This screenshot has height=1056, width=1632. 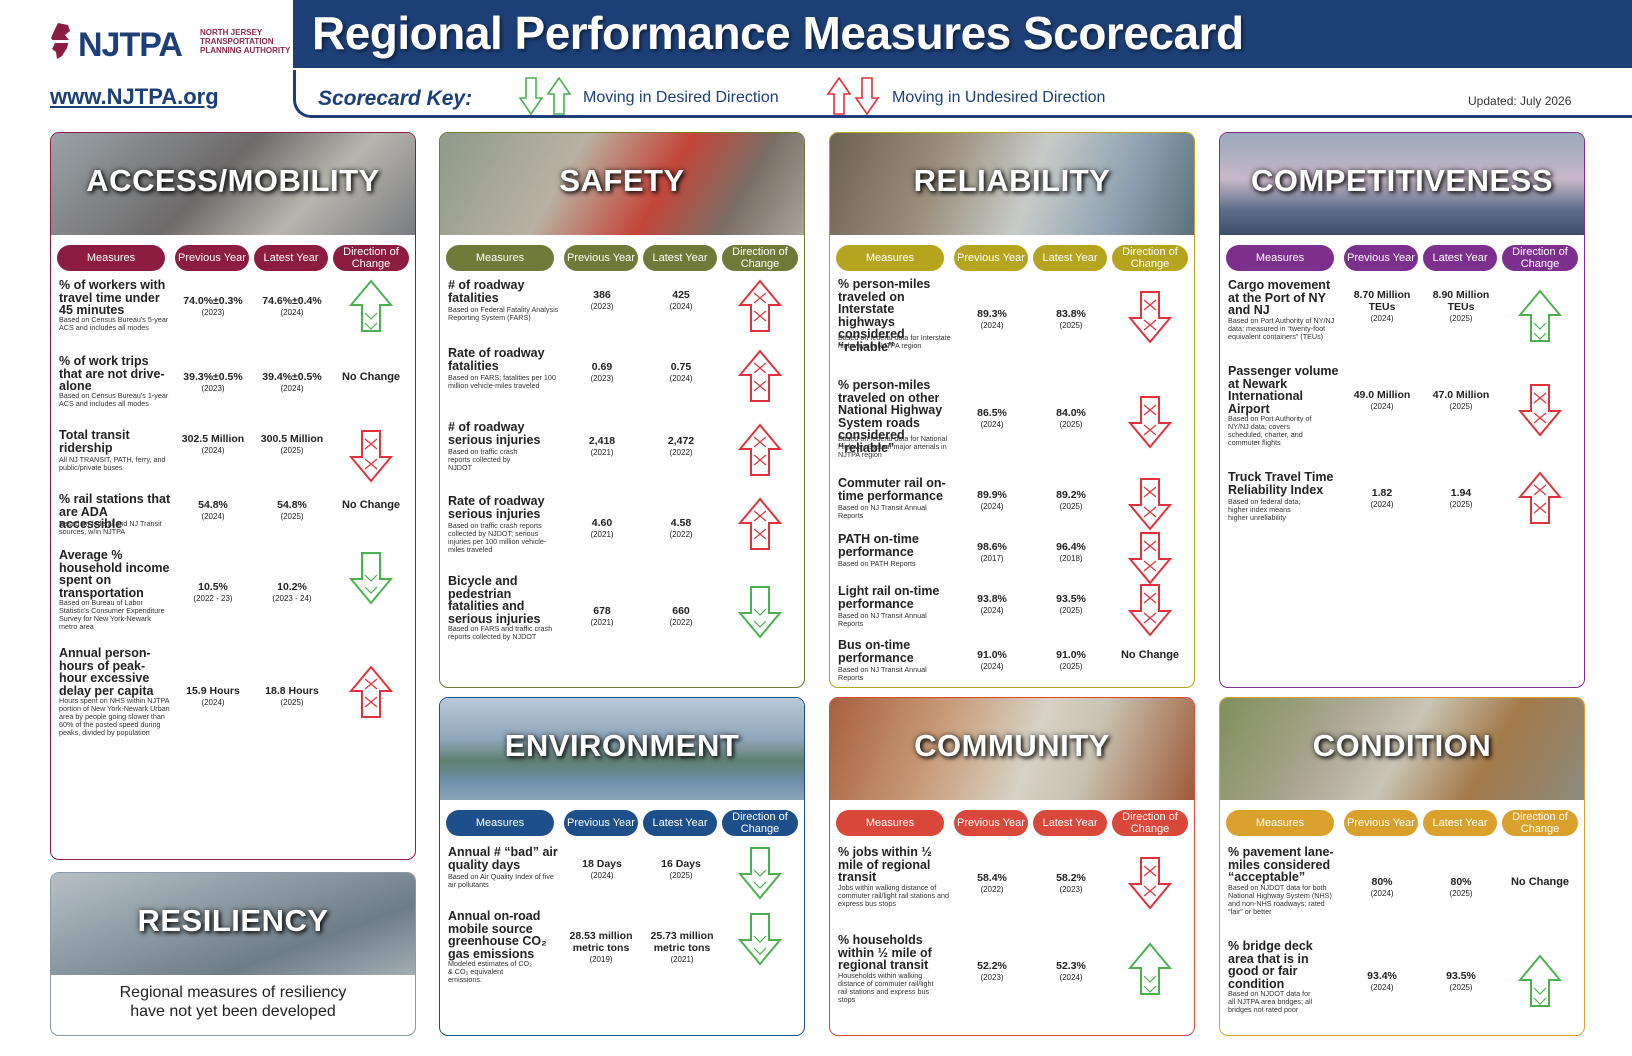 I want to click on previous-value: 89.9% (2024), so click(x=992, y=500).